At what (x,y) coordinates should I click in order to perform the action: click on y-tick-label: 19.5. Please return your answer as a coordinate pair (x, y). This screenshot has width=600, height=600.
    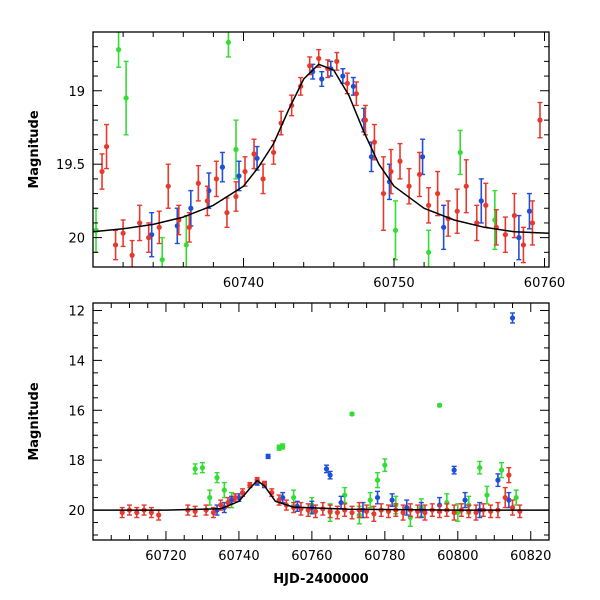
    Looking at the image, I should click on (70, 165).